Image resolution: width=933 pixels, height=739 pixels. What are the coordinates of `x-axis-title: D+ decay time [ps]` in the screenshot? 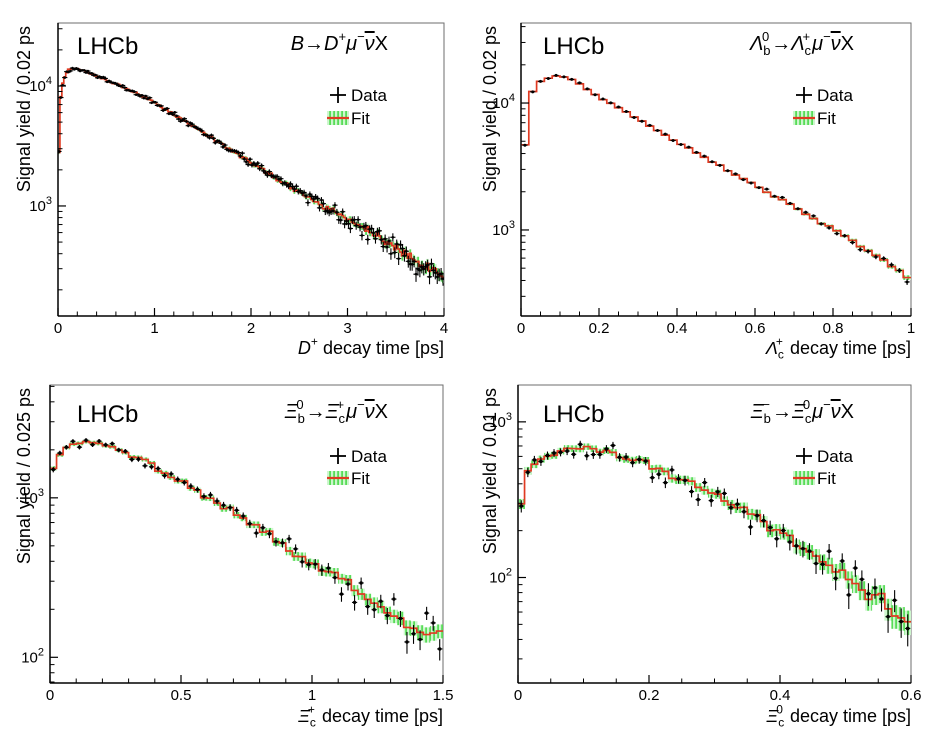 It's located at (371, 346).